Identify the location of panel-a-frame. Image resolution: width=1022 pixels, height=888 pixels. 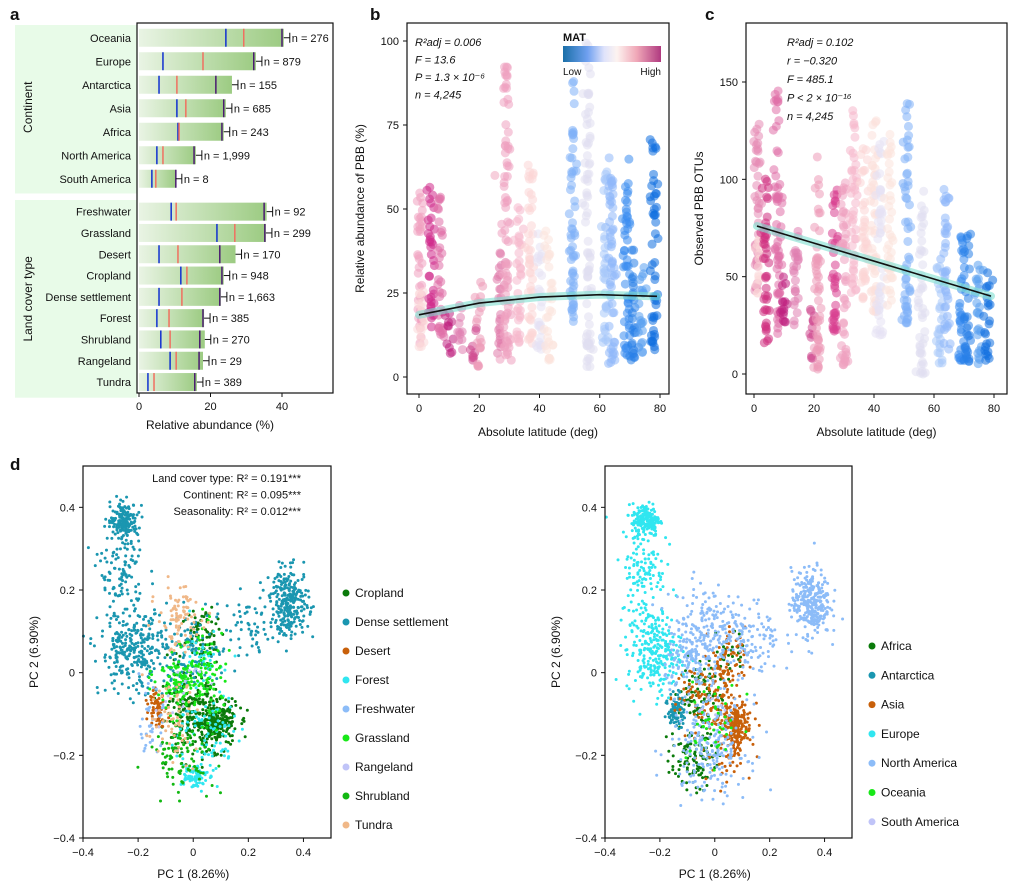
(235, 208).